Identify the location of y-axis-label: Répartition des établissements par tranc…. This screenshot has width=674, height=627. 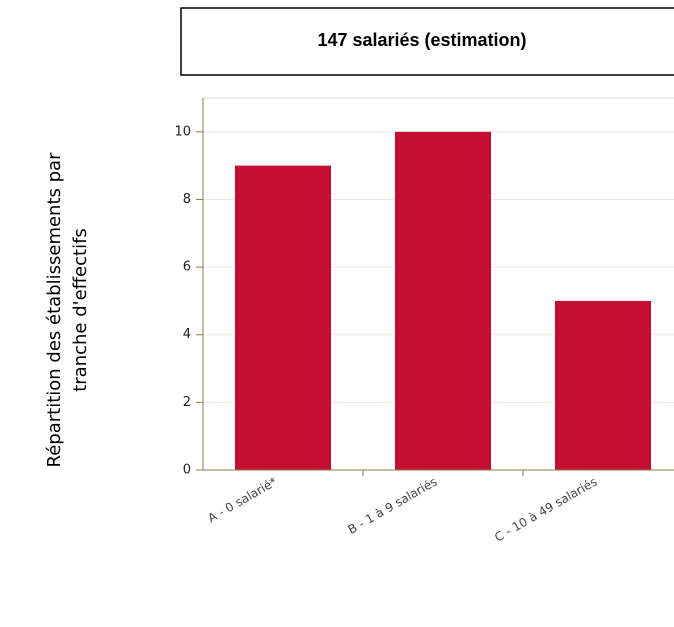
(67, 310).